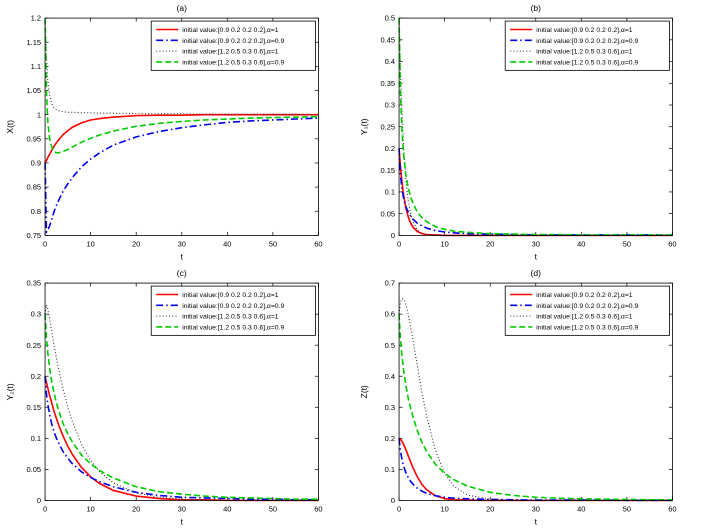  What do you see at coordinates (36, 163) in the screenshot?
I see `y-tick-label: 0.9` at bounding box center [36, 163].